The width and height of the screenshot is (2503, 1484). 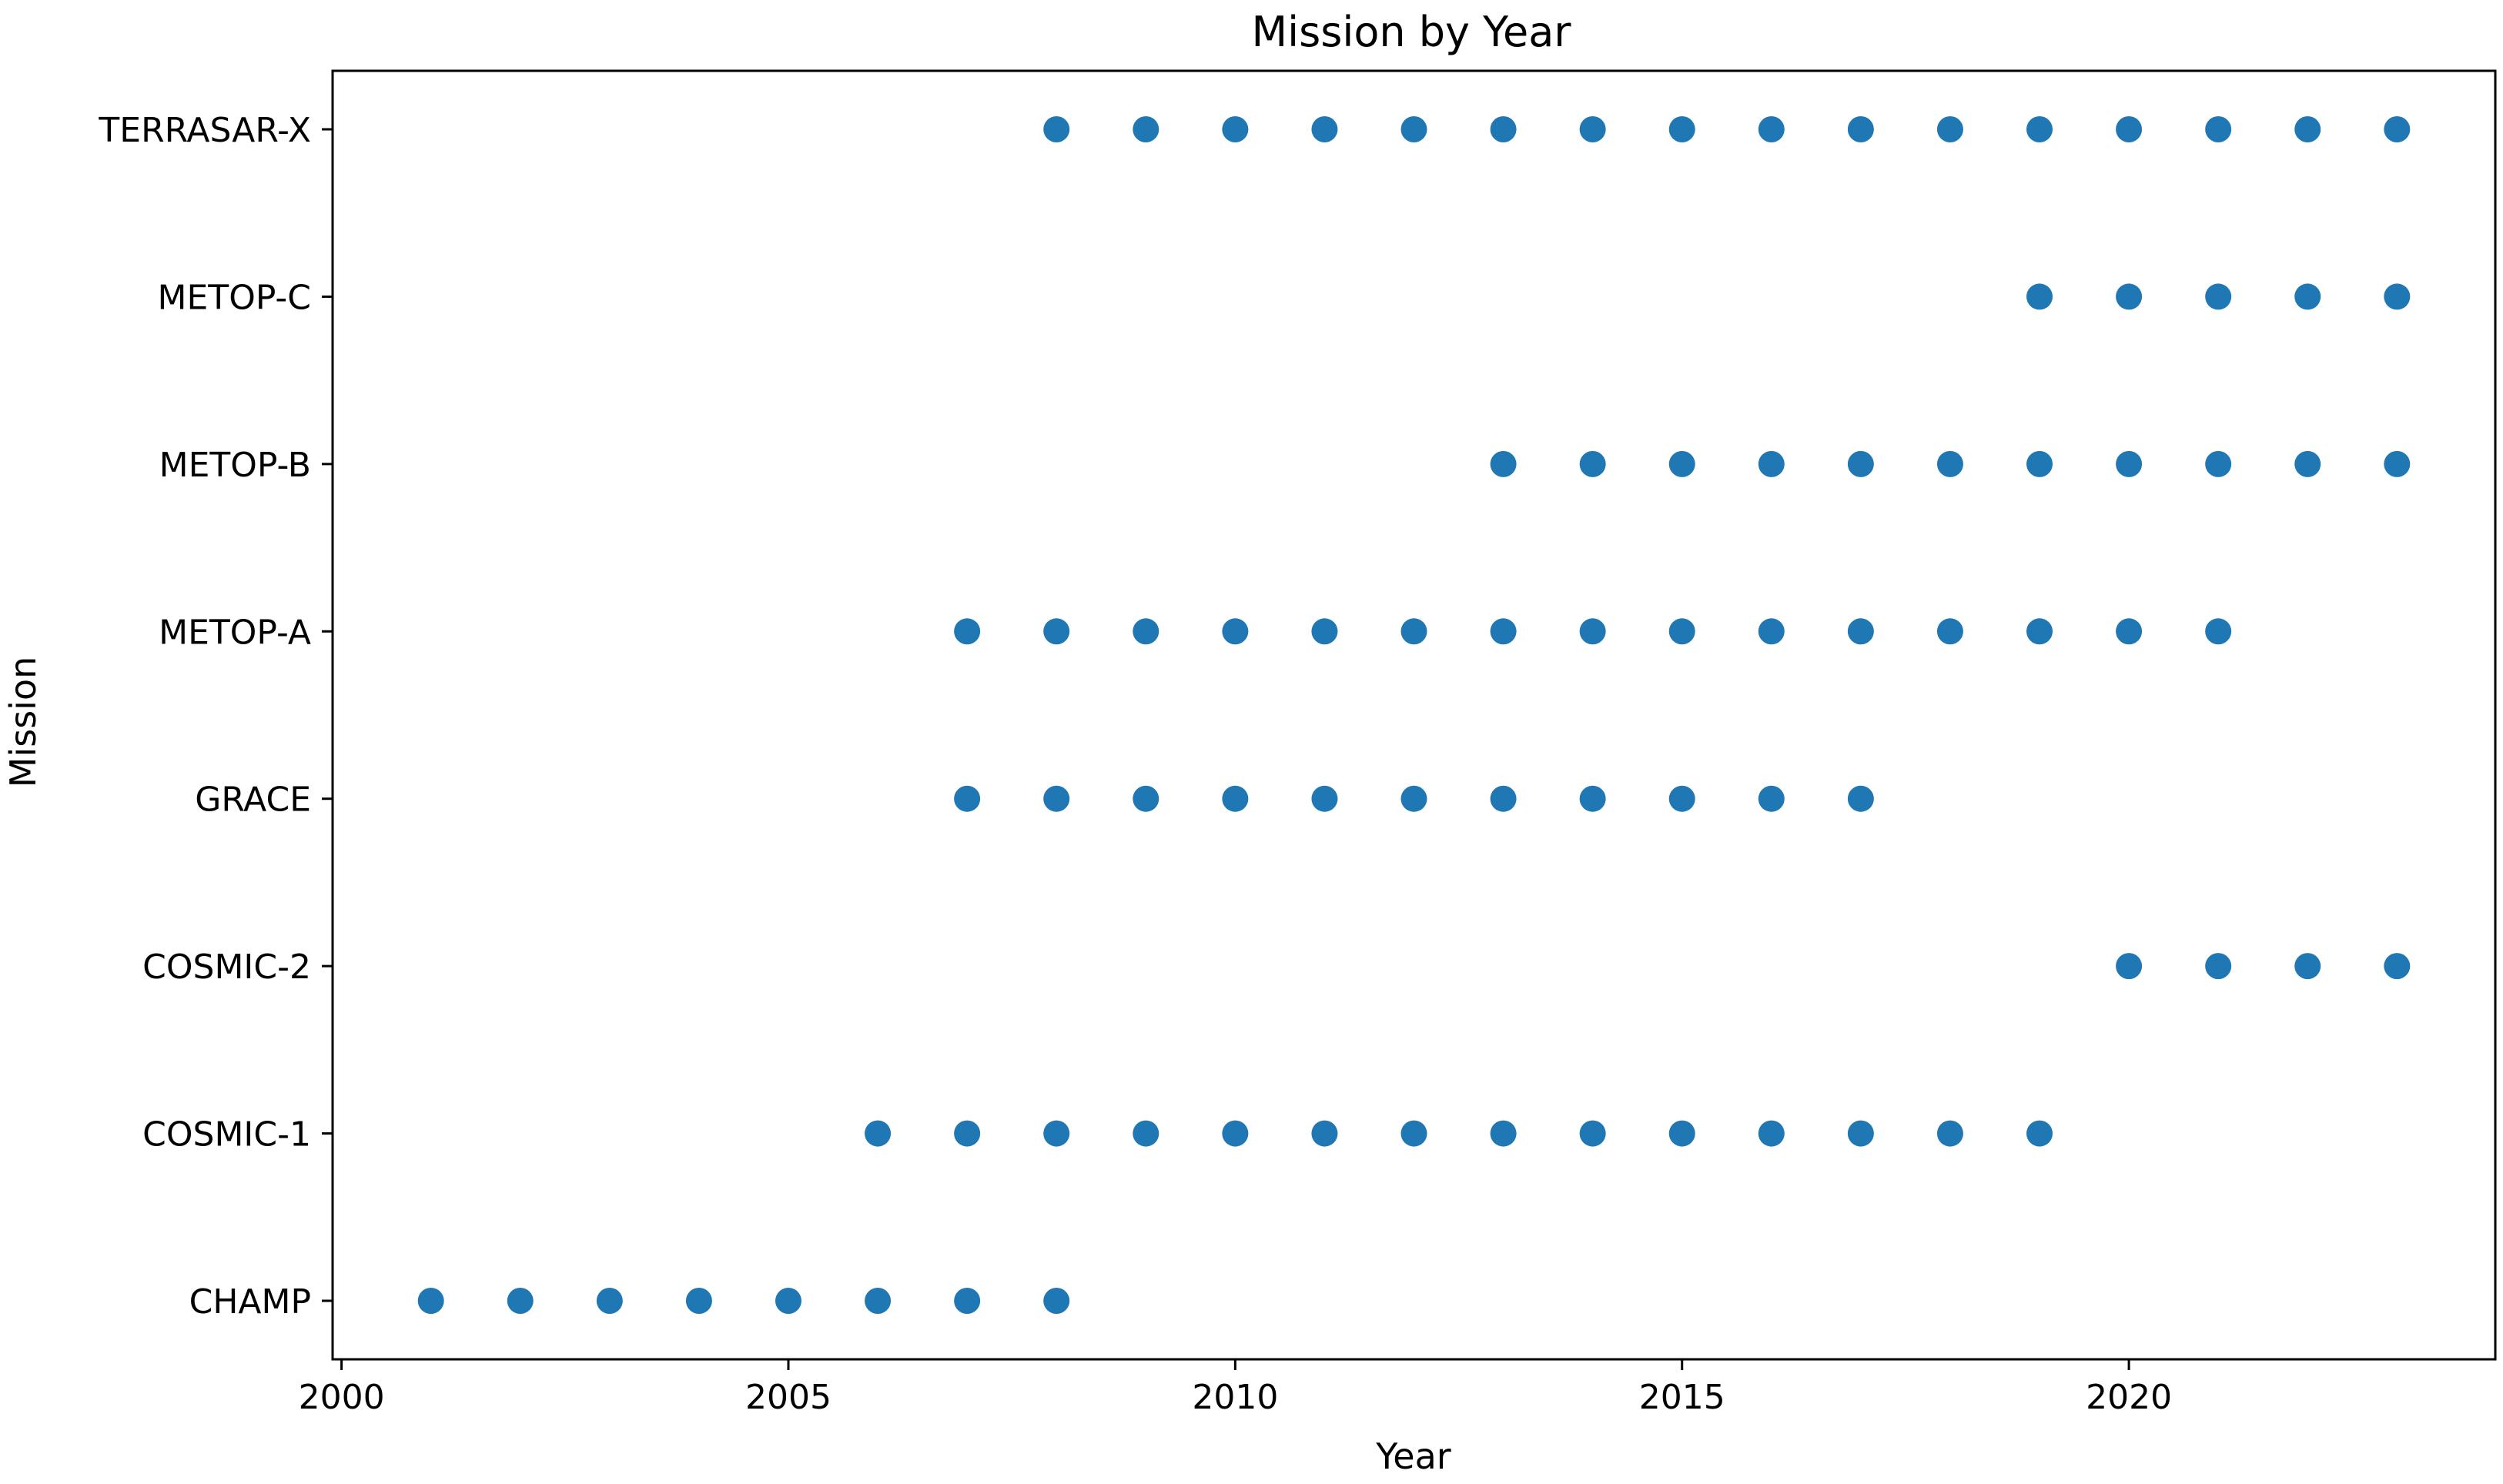 What do you see at coordinates (253, 800) in the screenshot?
I see `y-tick-label: GRACE` at bounding box center [253, 800].